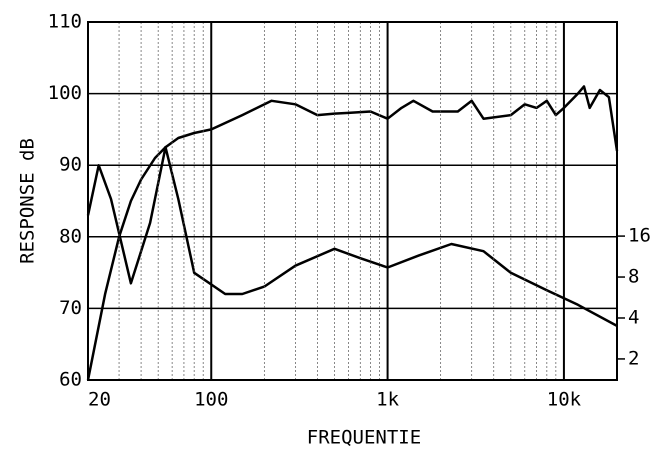 Image resolution: width=651 pixels, height=454 pixels. Describe the element at coordinates (639, 236) in the screenshot. I see `y2-tick-label: 16` at that location.